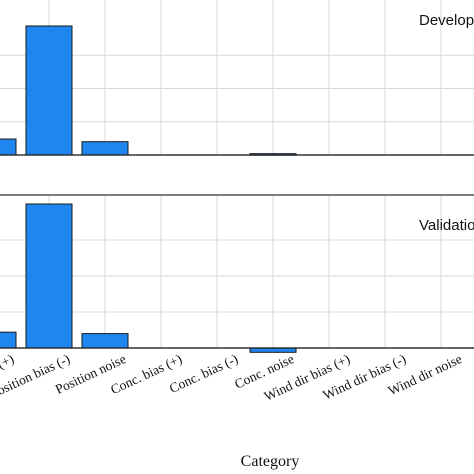  Describe the element at coordinates (237, 155) in the screenshot. I see `axes-frame` at that location.